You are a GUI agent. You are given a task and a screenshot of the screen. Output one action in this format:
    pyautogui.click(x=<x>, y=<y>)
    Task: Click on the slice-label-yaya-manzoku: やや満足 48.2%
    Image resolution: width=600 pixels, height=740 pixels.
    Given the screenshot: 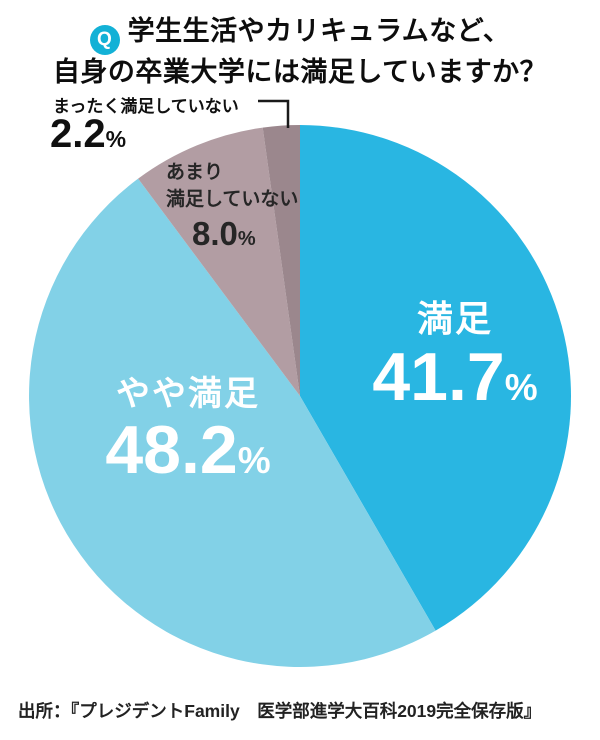 What is the action you would take?
    pyautogui.click(x=188, y=426)
    